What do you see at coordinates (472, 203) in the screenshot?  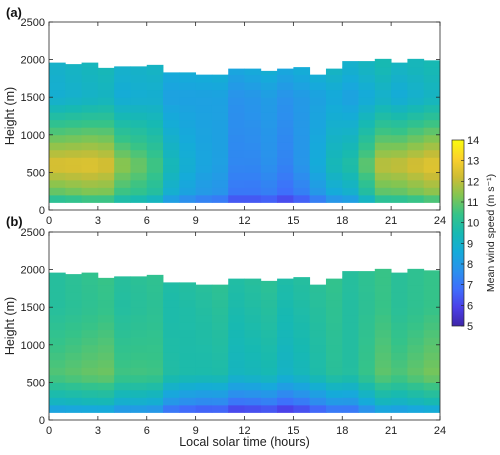 I see `colorbar-tick-label: 11` at bounding box center [472, 203].